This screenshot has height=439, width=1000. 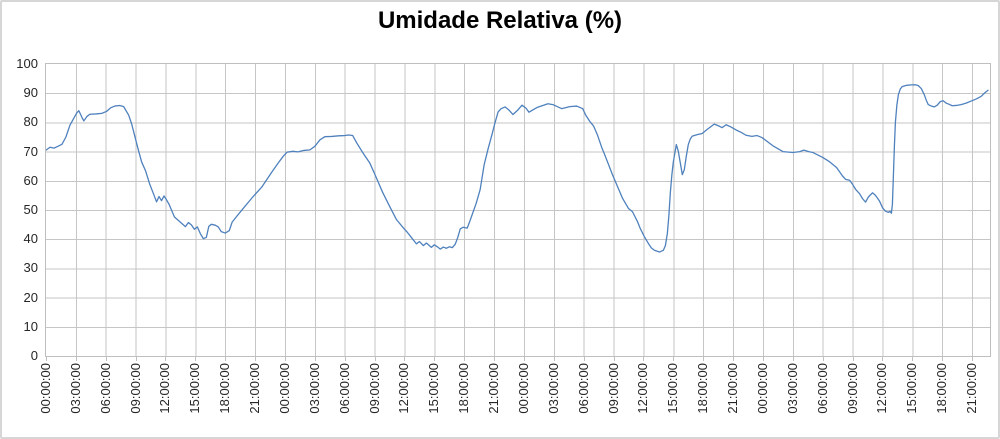 What do you see at coordinates (30, 268) in the screenshot?
I see `y-axis-label: 30` at bounding box center [30, 268].